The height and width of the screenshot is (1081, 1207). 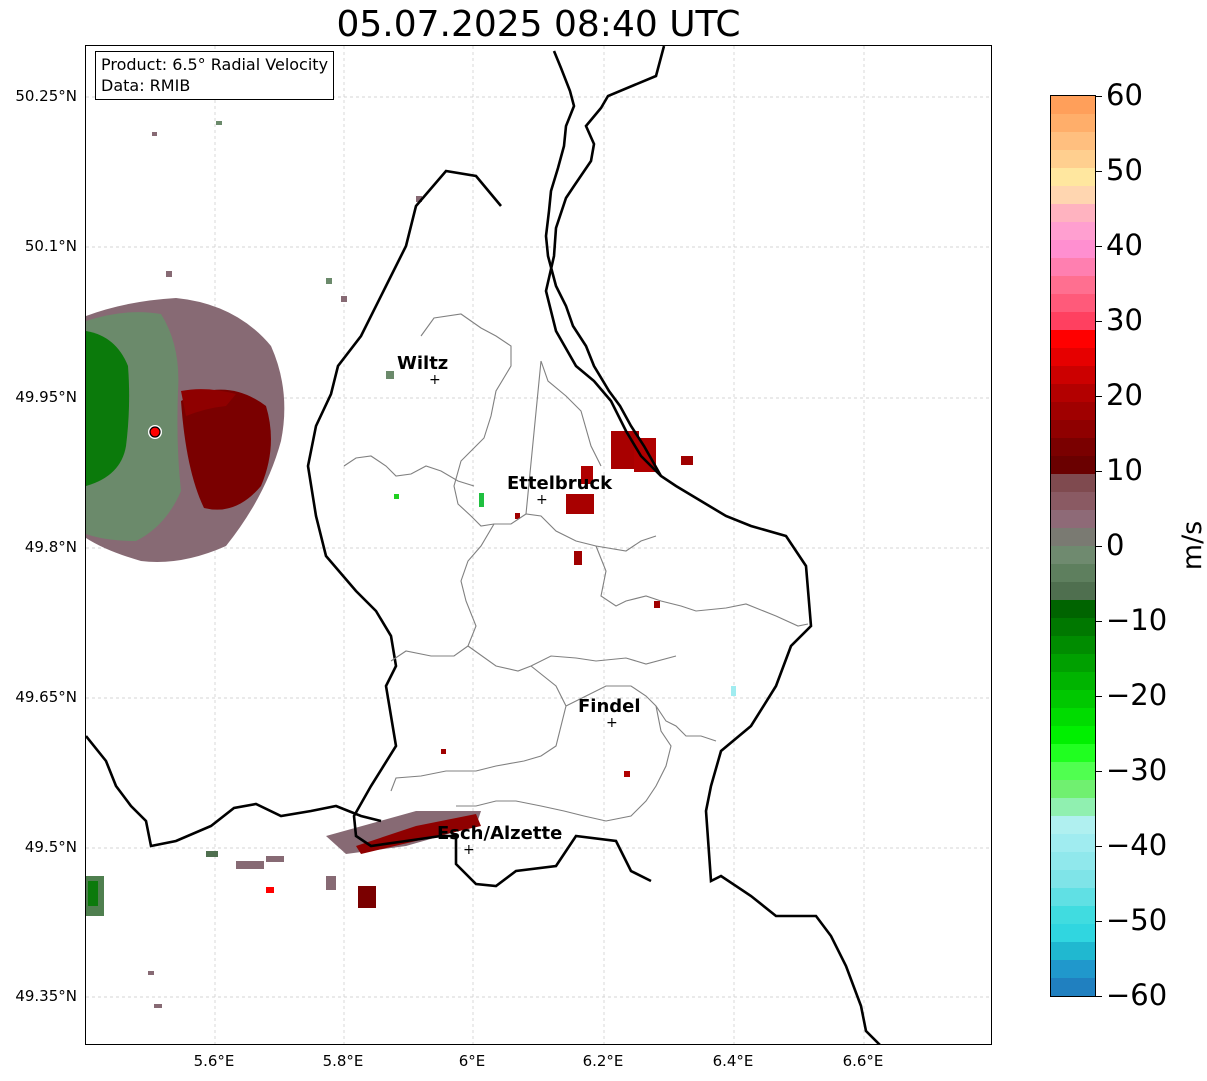 I want to click on colorbar-tick-label: −50, so click(x=1137, y=920).